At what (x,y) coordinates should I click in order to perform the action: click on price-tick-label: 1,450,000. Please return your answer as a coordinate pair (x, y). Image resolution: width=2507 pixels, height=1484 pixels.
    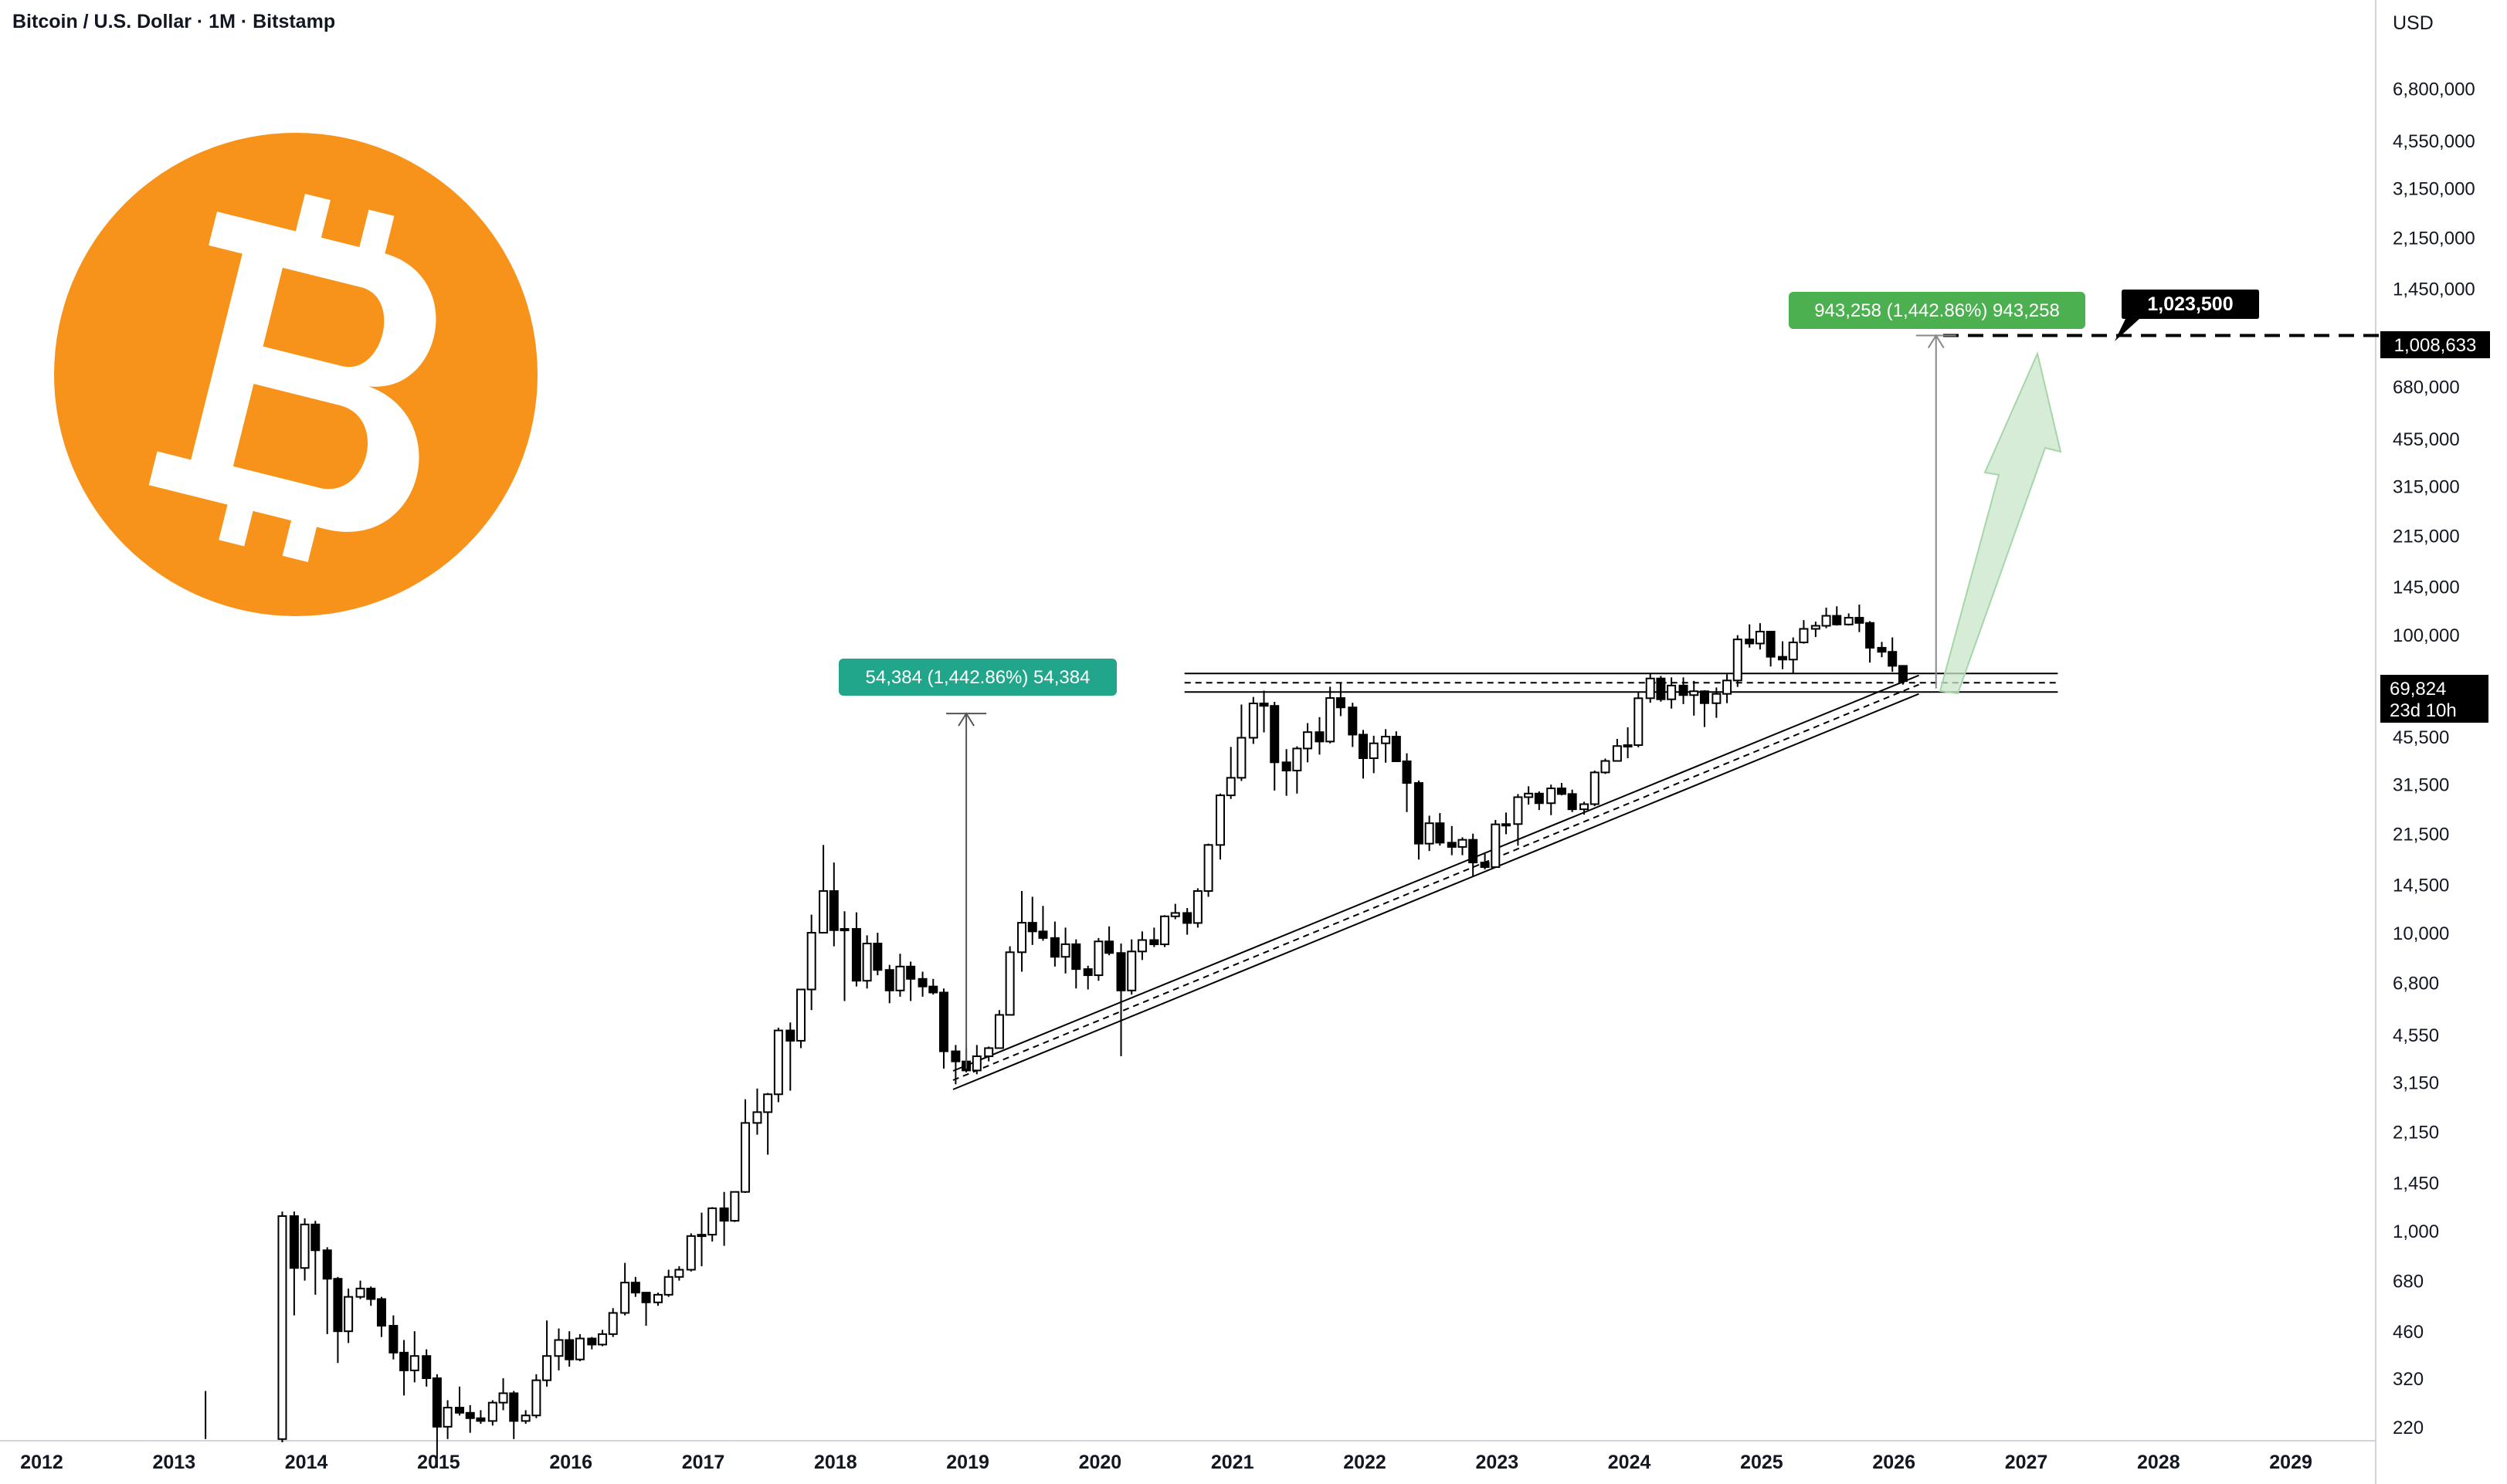
    Looking at the image, I should click on (2434, 290).